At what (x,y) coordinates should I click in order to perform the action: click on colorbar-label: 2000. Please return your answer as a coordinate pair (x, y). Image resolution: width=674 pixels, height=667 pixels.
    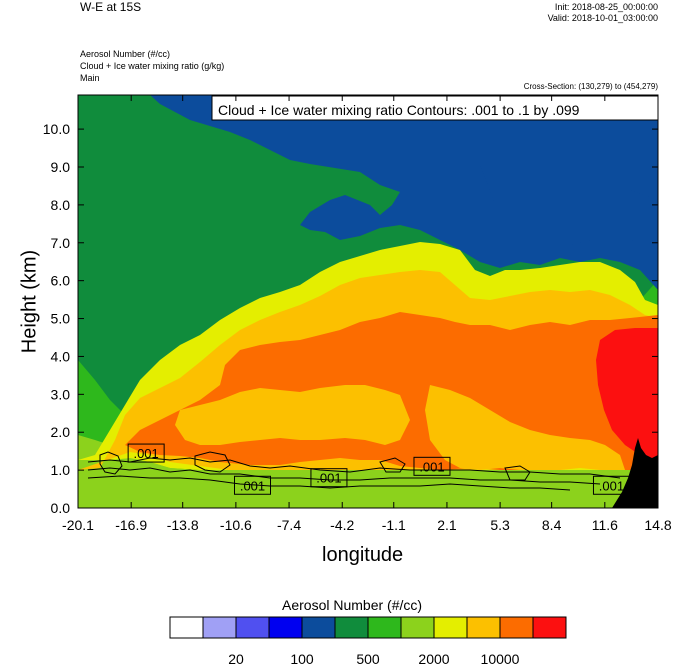
    Looking at the image, I should click on (433, 659).